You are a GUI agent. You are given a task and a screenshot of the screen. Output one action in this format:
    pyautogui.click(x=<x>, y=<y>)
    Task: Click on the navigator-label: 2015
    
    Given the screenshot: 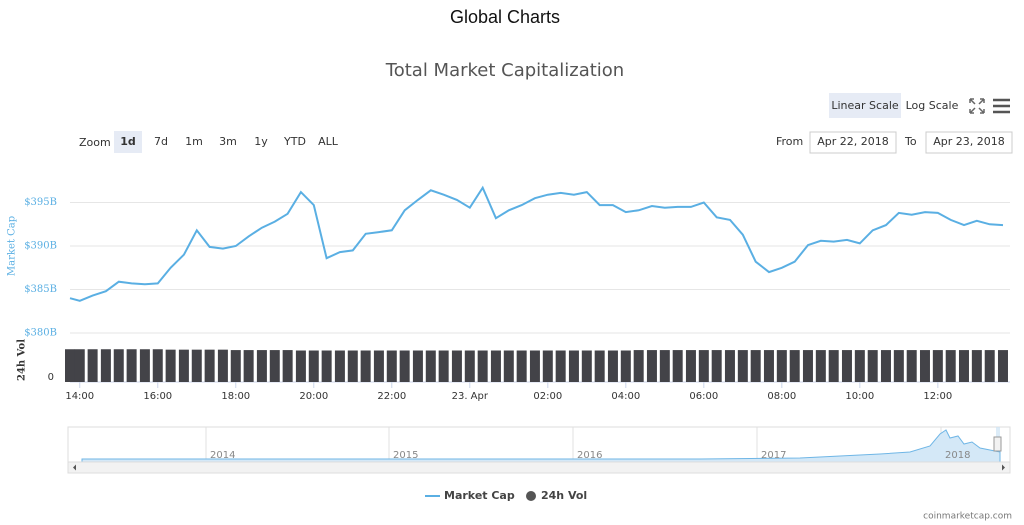 What is the action you would take?
    pyautogui.click(x=405, y=455)
    